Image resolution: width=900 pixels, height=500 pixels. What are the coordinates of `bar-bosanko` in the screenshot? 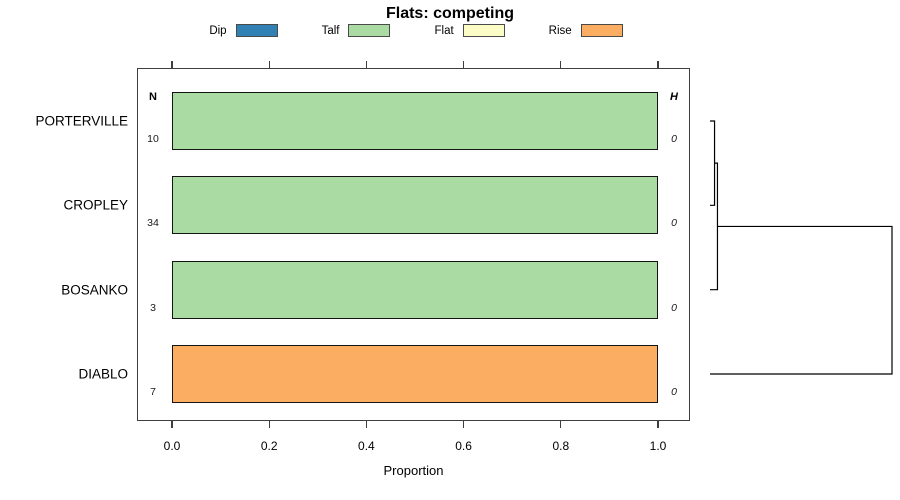 It's located at (415, 289).